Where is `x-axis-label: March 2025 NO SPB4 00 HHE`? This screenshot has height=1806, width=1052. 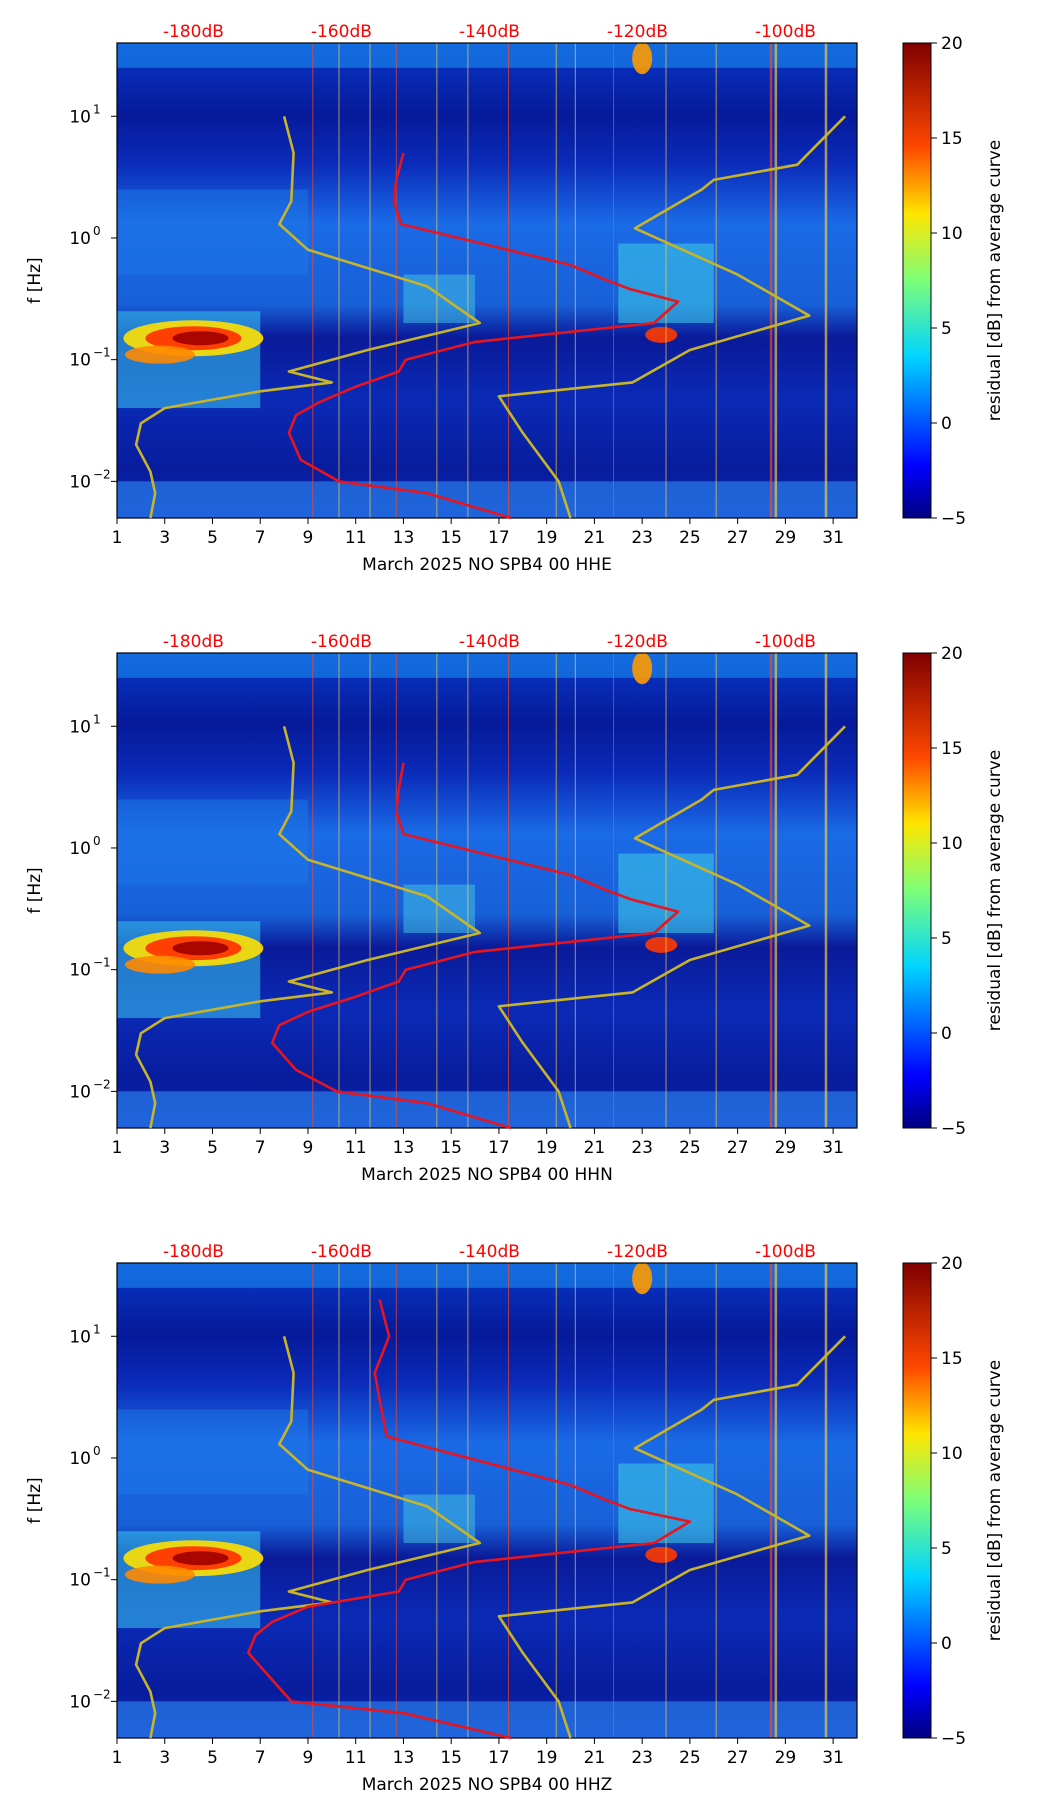 x-axis-label: March 2025 NO SPB4 00 HHE is located at coordinates (487, 565).